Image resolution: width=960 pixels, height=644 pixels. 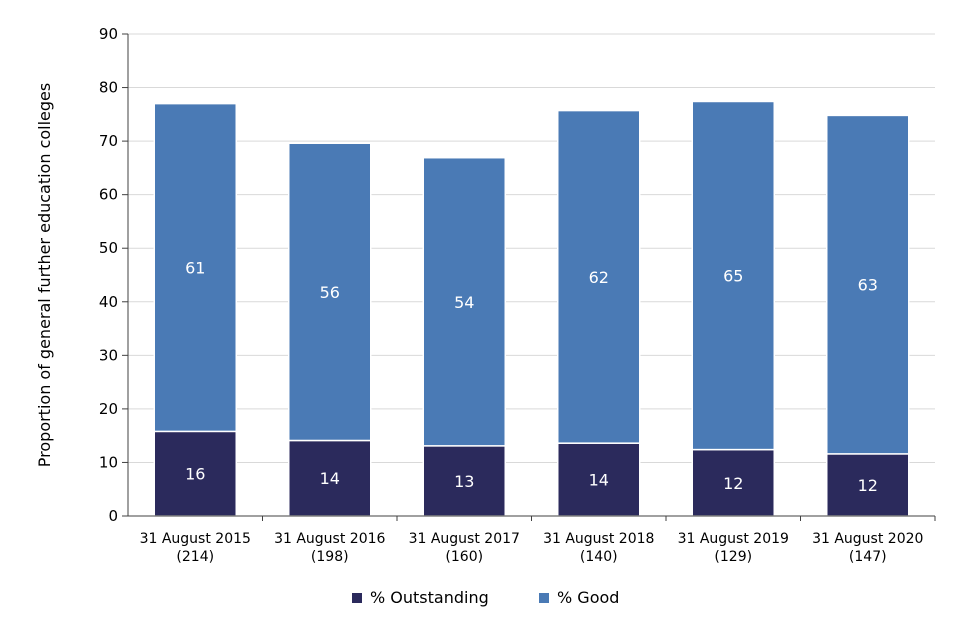 I want to click on x-tick-label: (140), so click(x=599, y=557).